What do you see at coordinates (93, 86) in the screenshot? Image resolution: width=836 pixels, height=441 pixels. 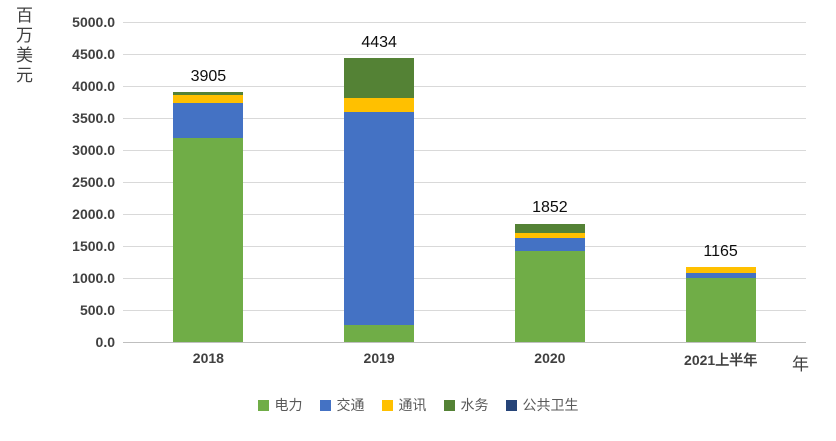 I see `y-axis-tick: 4000.0` at bounding box center [93, 86].